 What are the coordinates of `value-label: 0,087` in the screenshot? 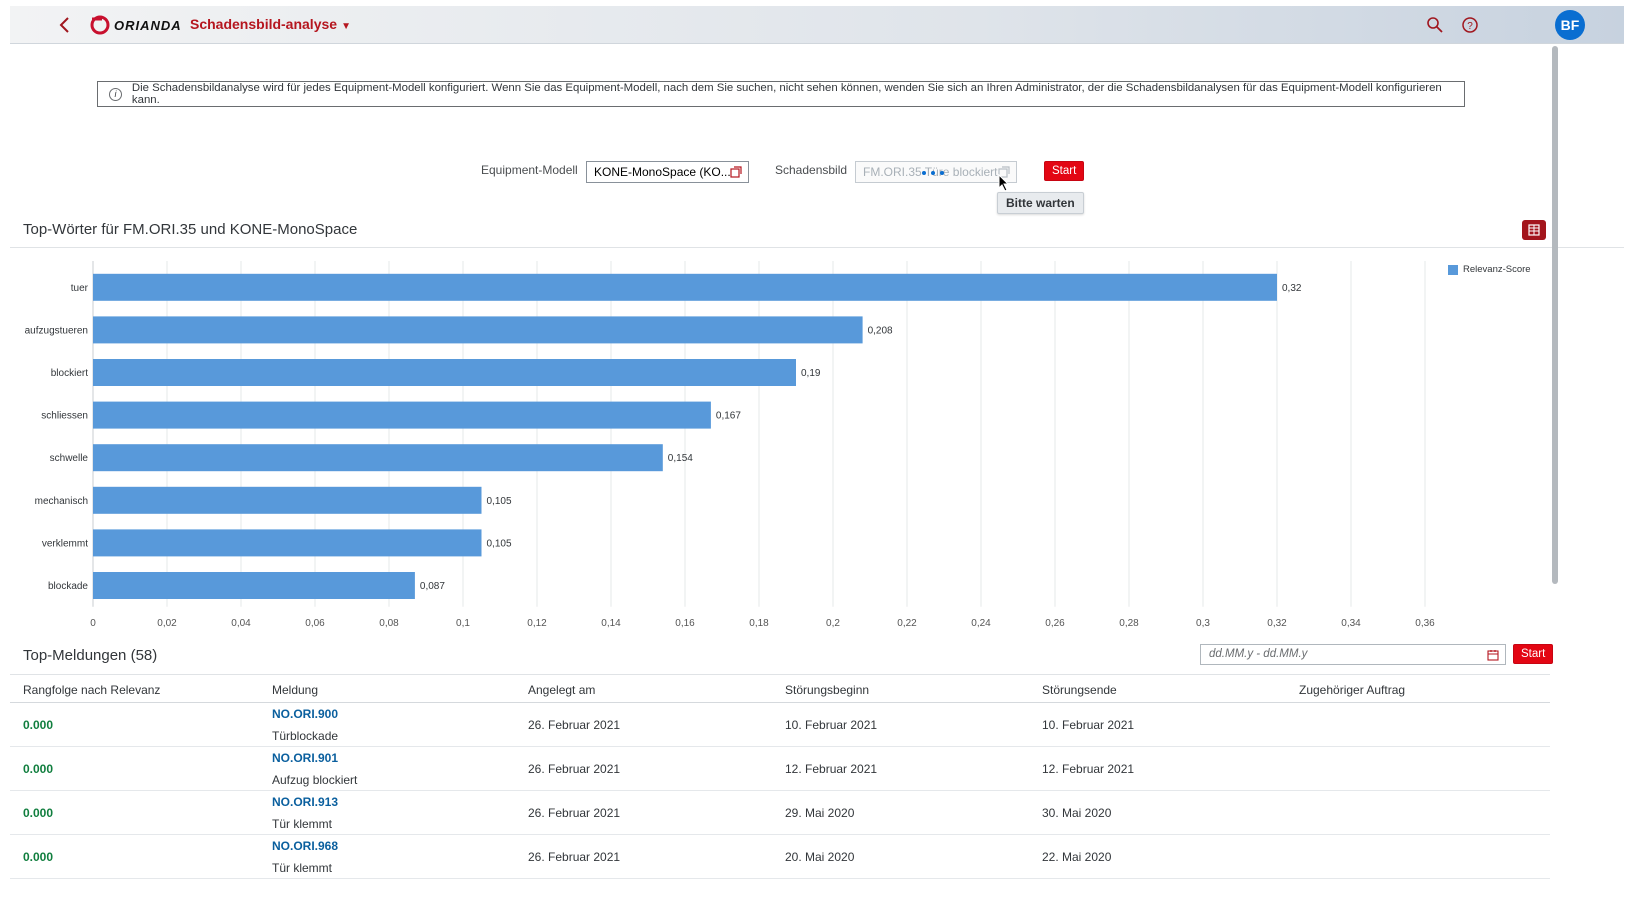 It's located at (432, 586).